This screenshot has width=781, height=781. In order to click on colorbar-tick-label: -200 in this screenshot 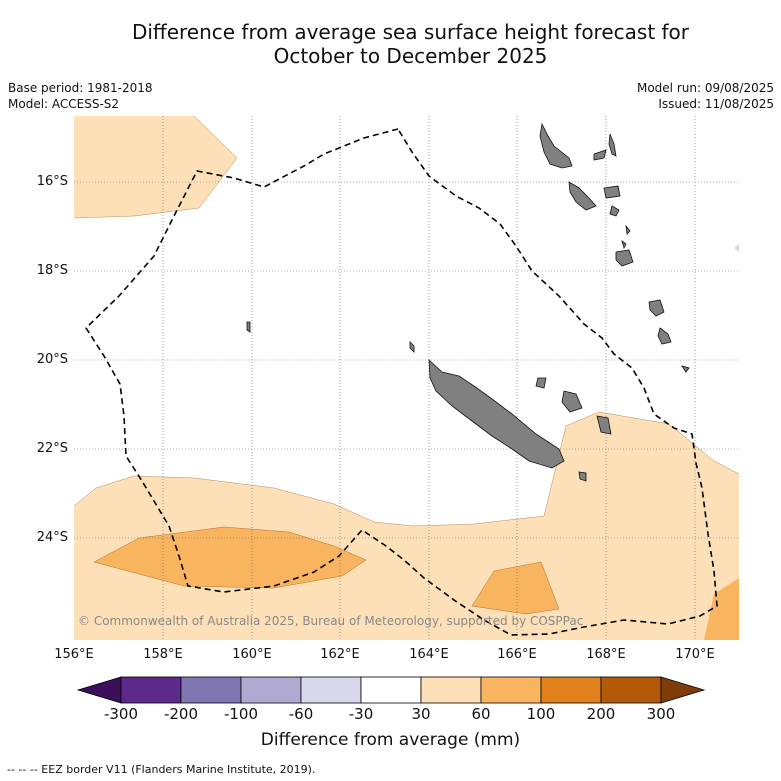, I will do `click(181, 714)`.